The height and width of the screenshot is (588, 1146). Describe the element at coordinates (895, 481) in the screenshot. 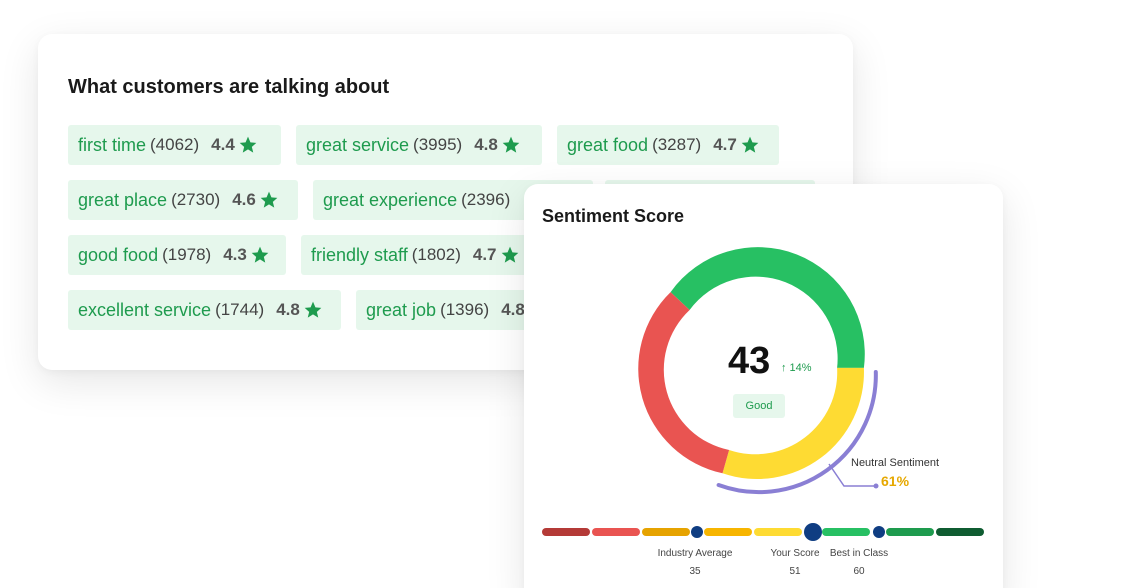

I see `neutral-sentiment-value: 61%` at that location.